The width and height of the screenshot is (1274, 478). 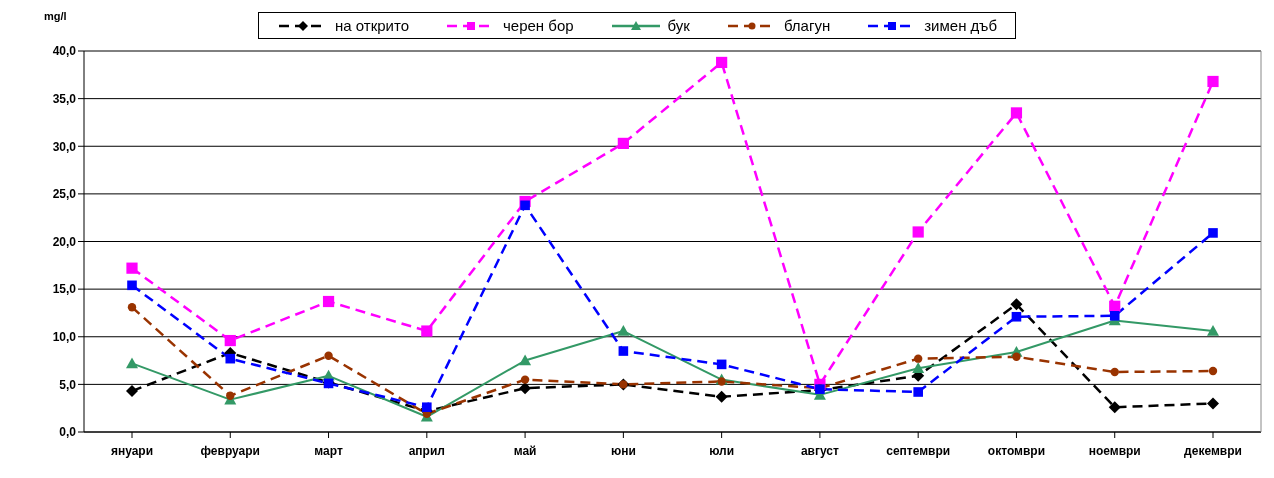 I want to click on x-tick-label: април, so click(x=426, y=450).